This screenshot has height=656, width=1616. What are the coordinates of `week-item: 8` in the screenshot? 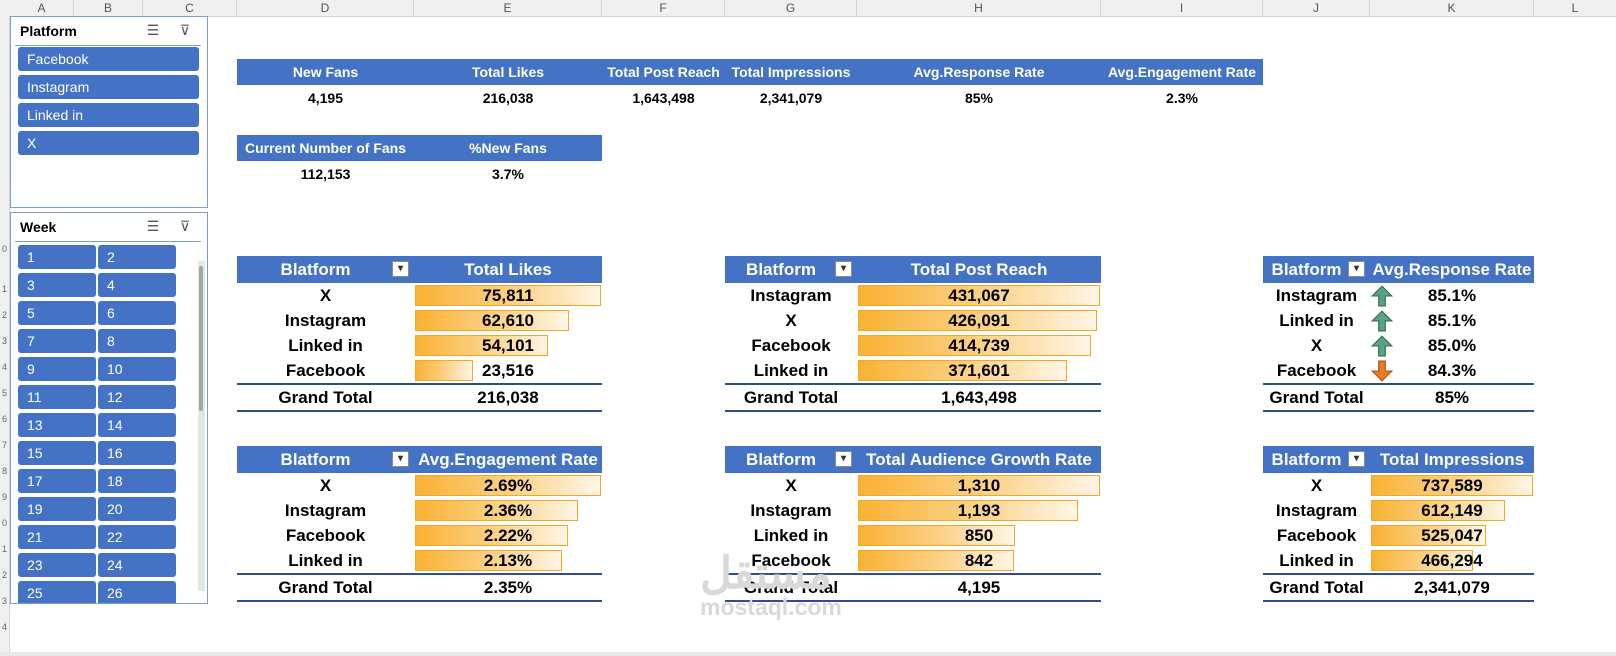 It's located at (137, 341).